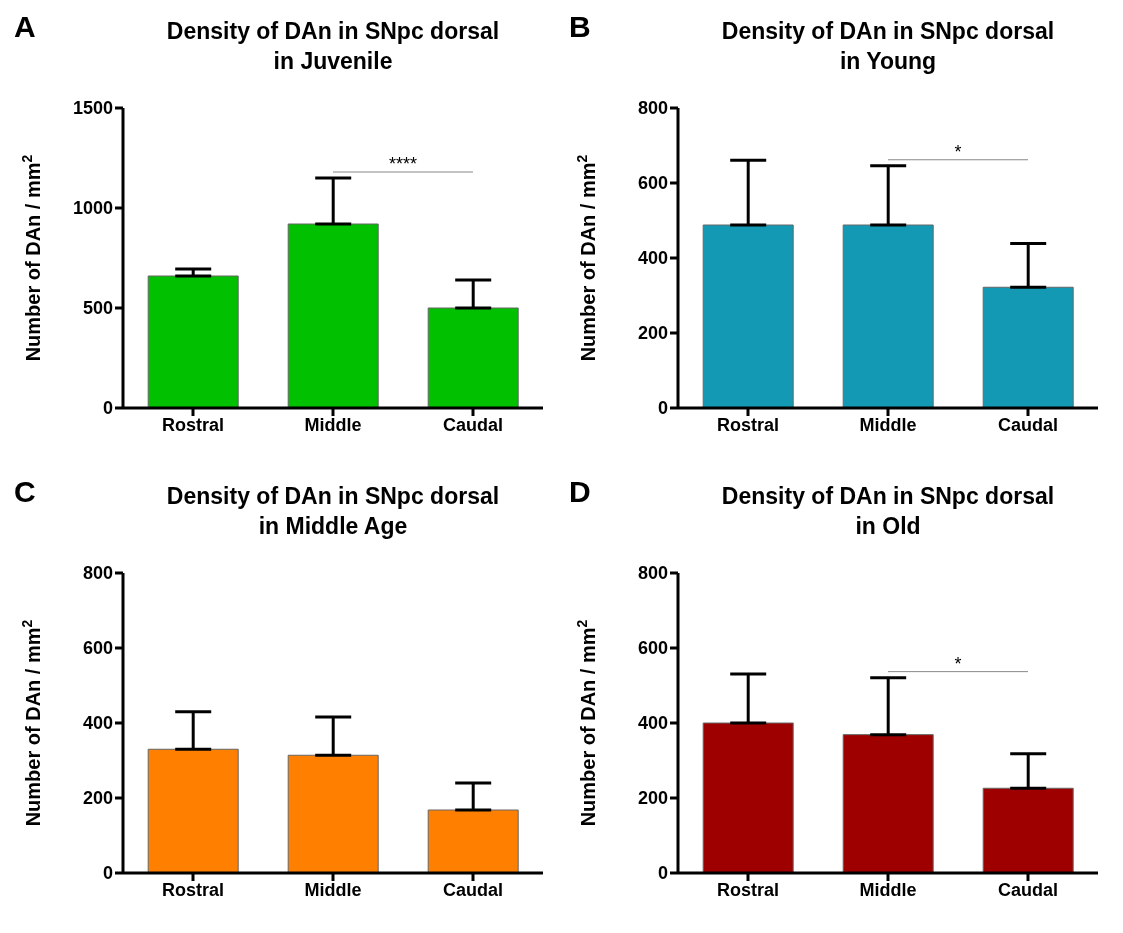 The height and width of the screenshot is (933, 1123). I want to click on text: D, so click(580, 492).